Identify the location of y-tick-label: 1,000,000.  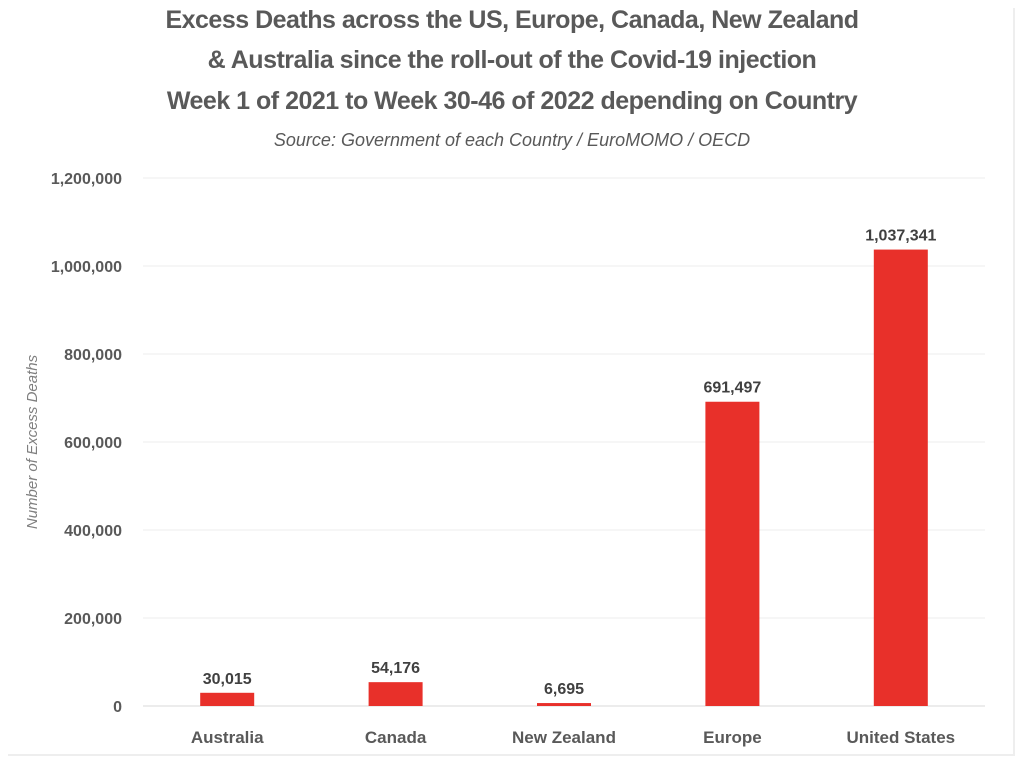
(86, 267).